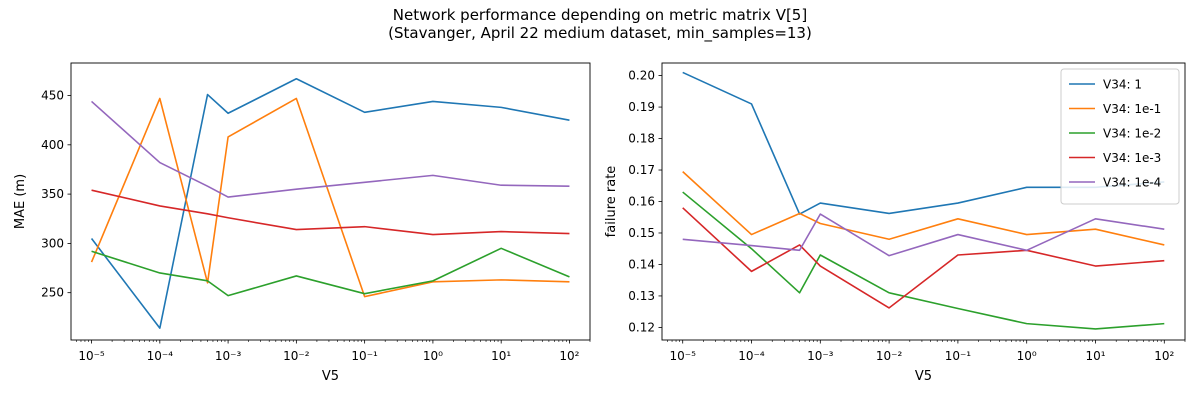  What do you see at coordinates (52, 96) in the screenshot?
I see `y-tick-label: 450` at bounding box center [52, 96].